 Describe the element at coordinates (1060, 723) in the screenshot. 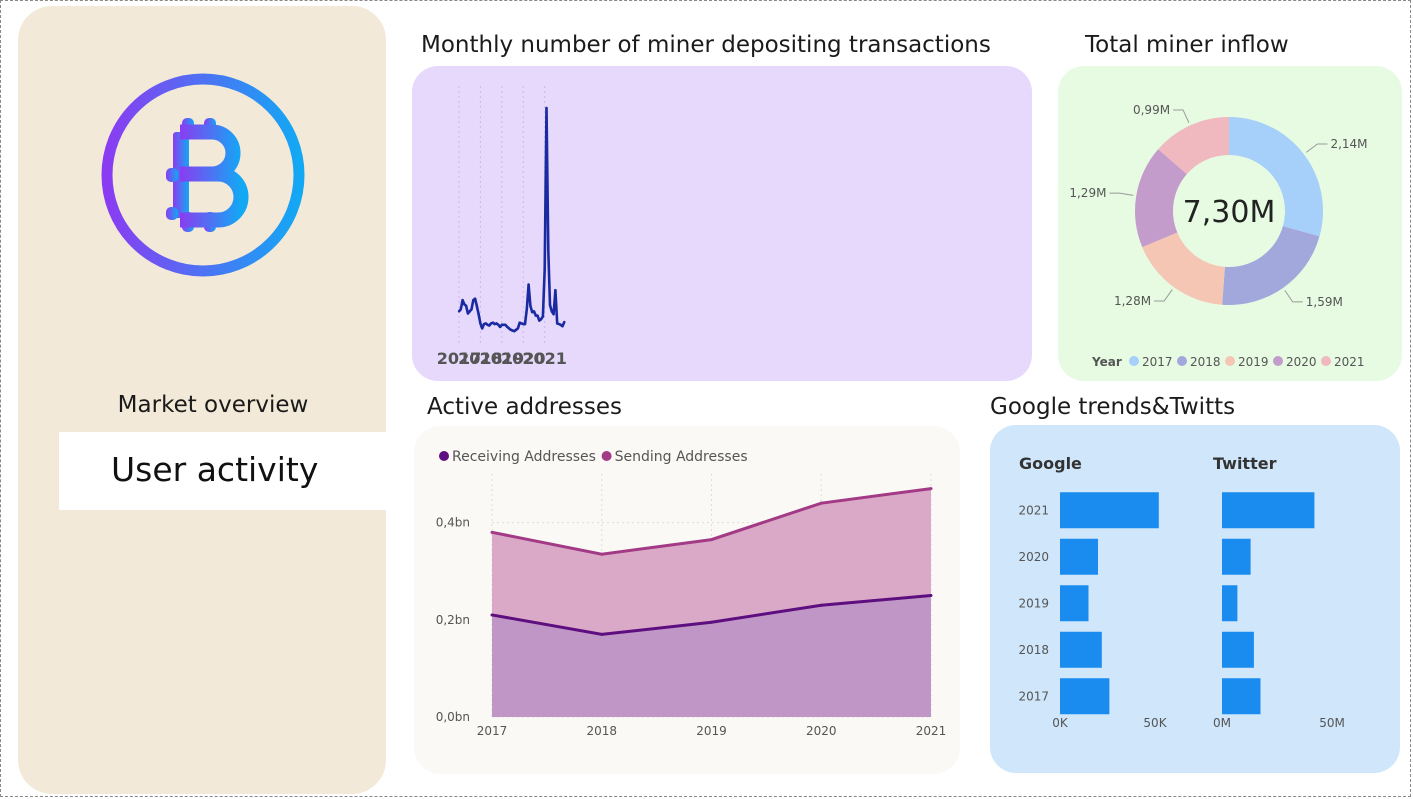

I see `trends-x-tick-label: 0K` at that location.